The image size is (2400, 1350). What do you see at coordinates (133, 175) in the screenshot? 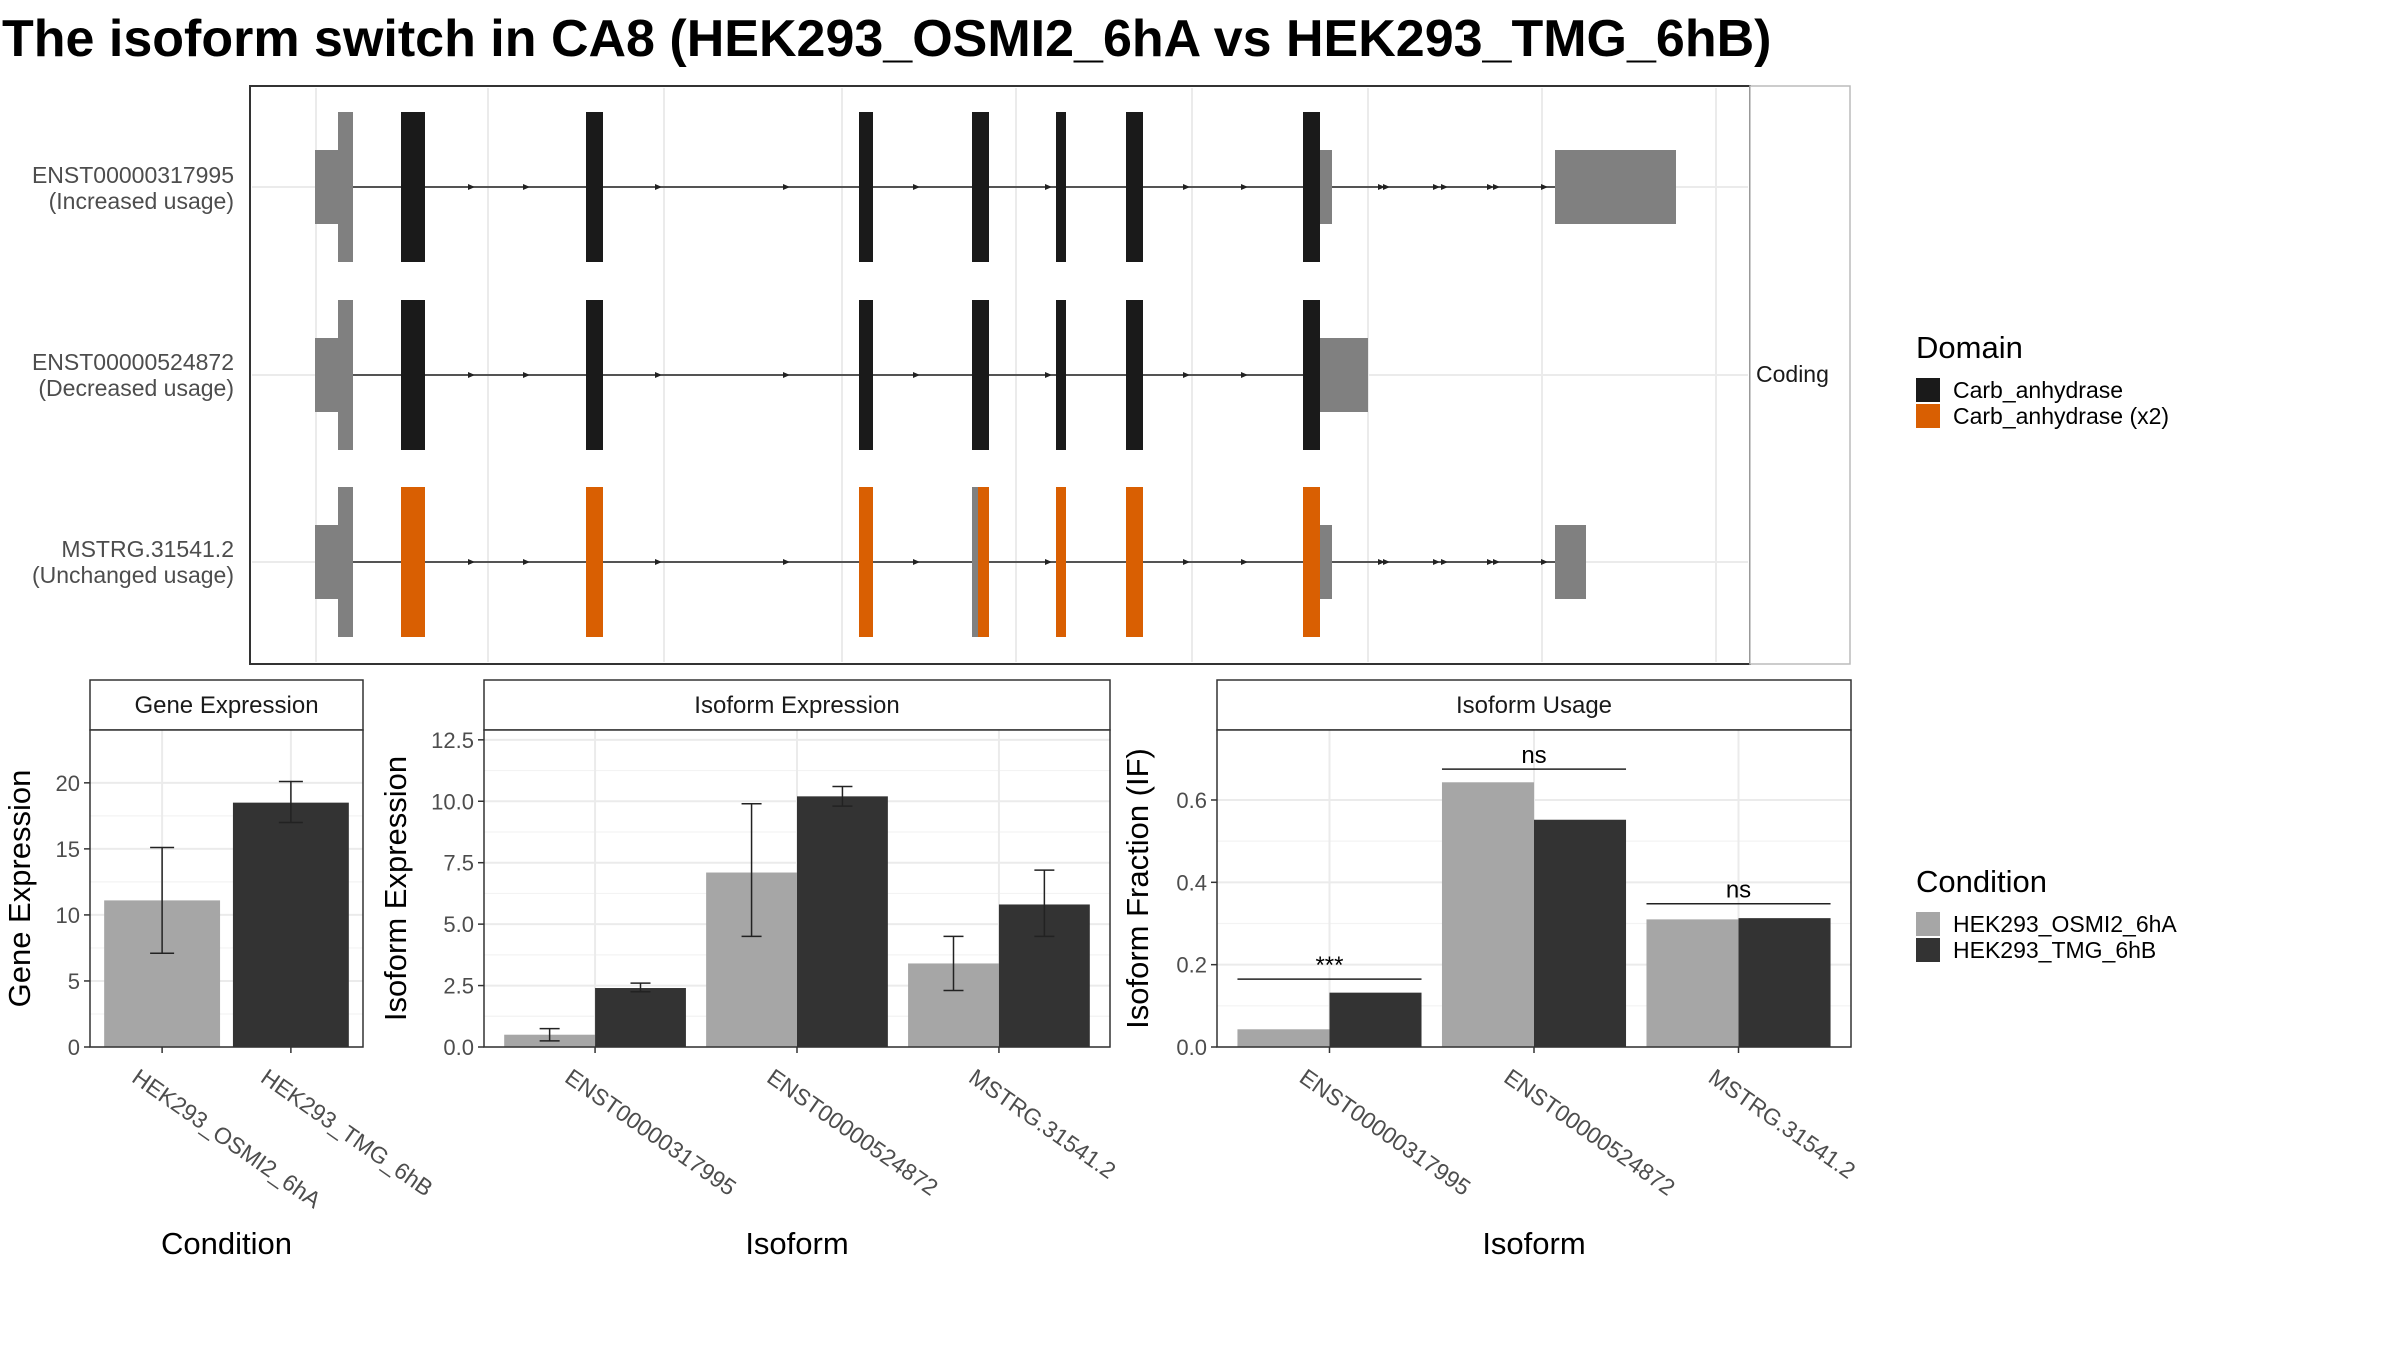
I see `transcript-id: ENST00000317995` at bounding box center [133, 175].